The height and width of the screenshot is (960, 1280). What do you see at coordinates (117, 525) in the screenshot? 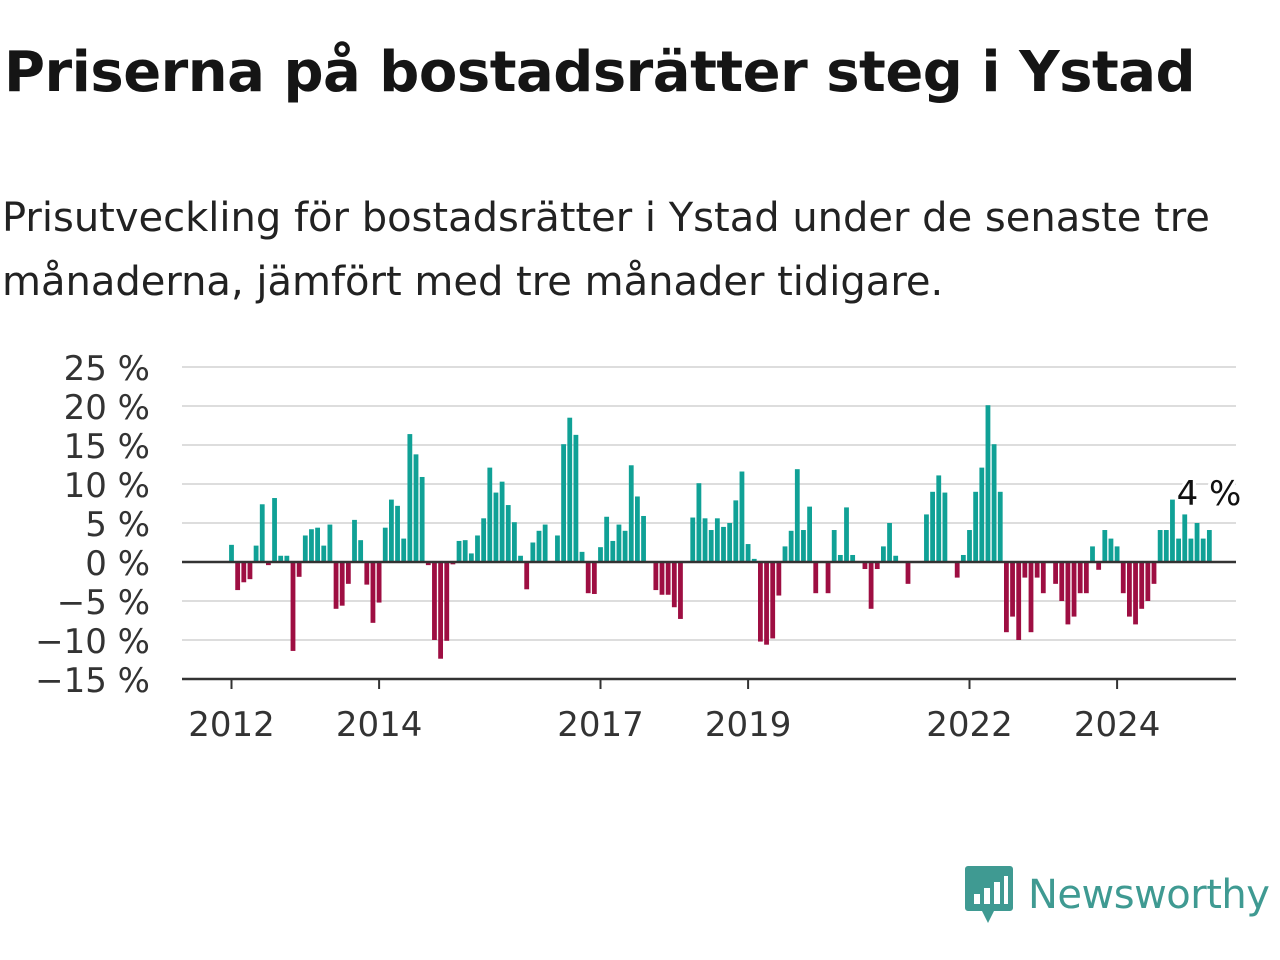
I see `y-tick-label: 5 %` at bounding box center [117, 525].